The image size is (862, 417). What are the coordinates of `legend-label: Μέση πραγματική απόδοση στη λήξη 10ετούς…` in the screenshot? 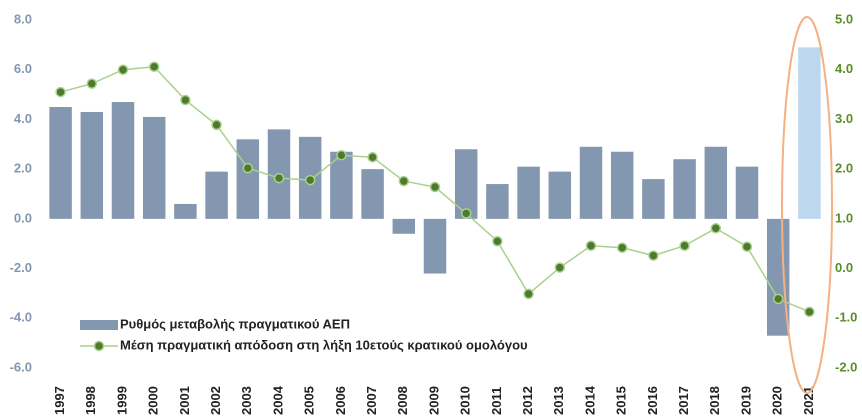 It's located at (324, 344).